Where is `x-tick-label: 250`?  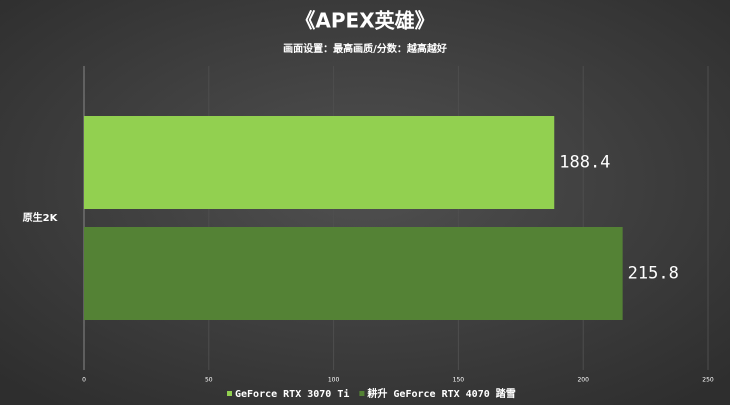 x-tick-label: 250 is located at coordinates (708, 380).